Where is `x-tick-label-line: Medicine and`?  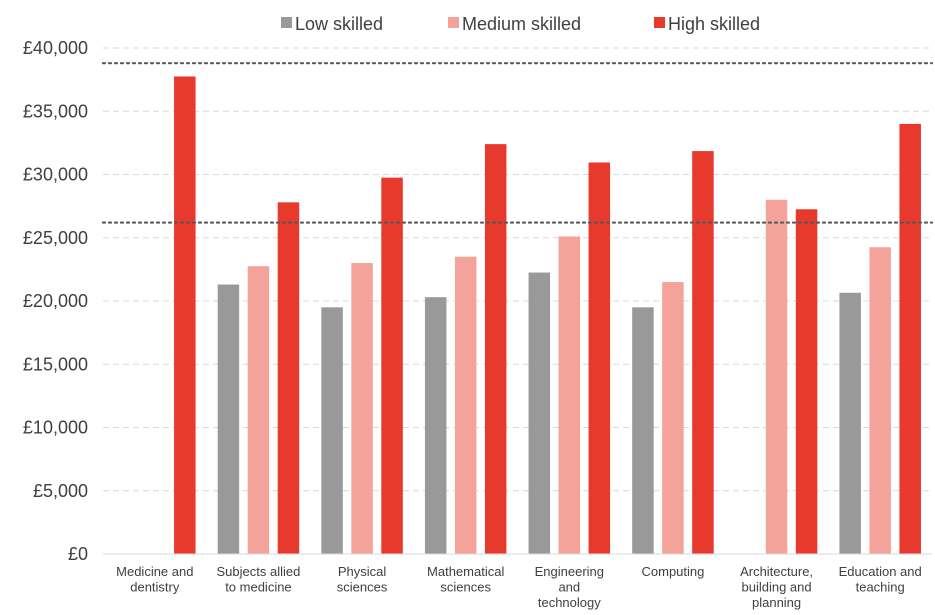 x-tick-label-line: Medicine and is located at coordinates (154, 571).